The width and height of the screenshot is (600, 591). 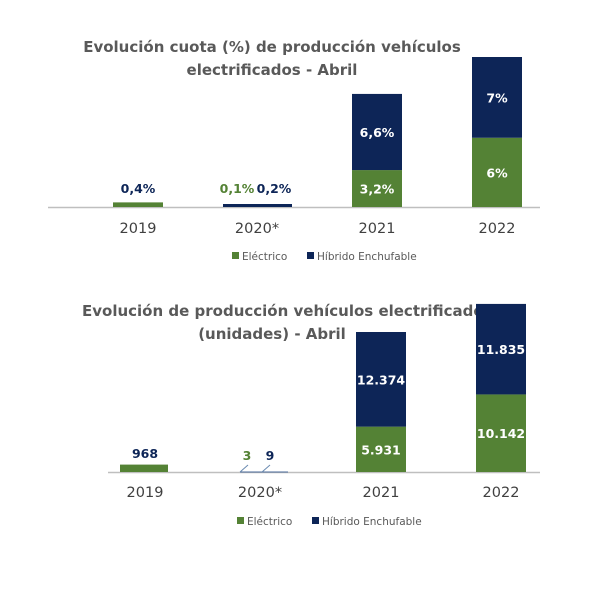 I want to click on data-label: 0,4%, so click(x=138, y=188).